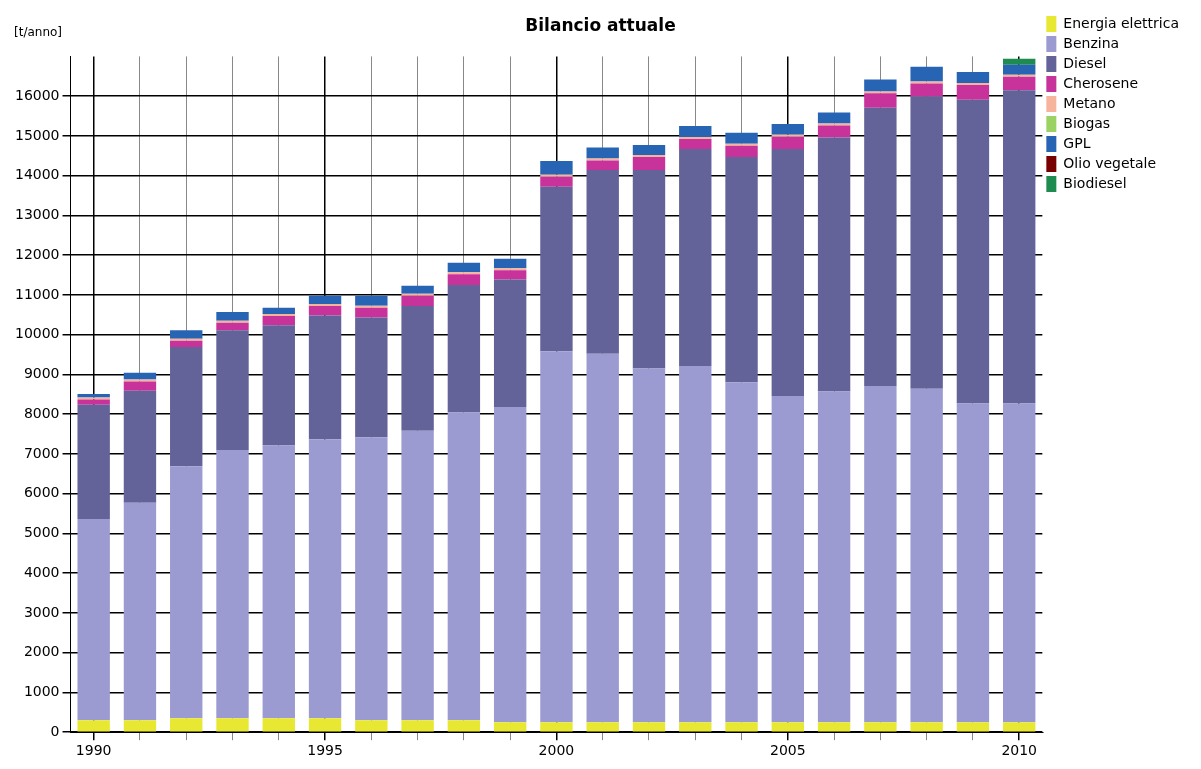 The image size is (1201, 769). Describe the element at coordinates (1087, 122) in the screenshot. I see `legend-label: Biogas` at that location.